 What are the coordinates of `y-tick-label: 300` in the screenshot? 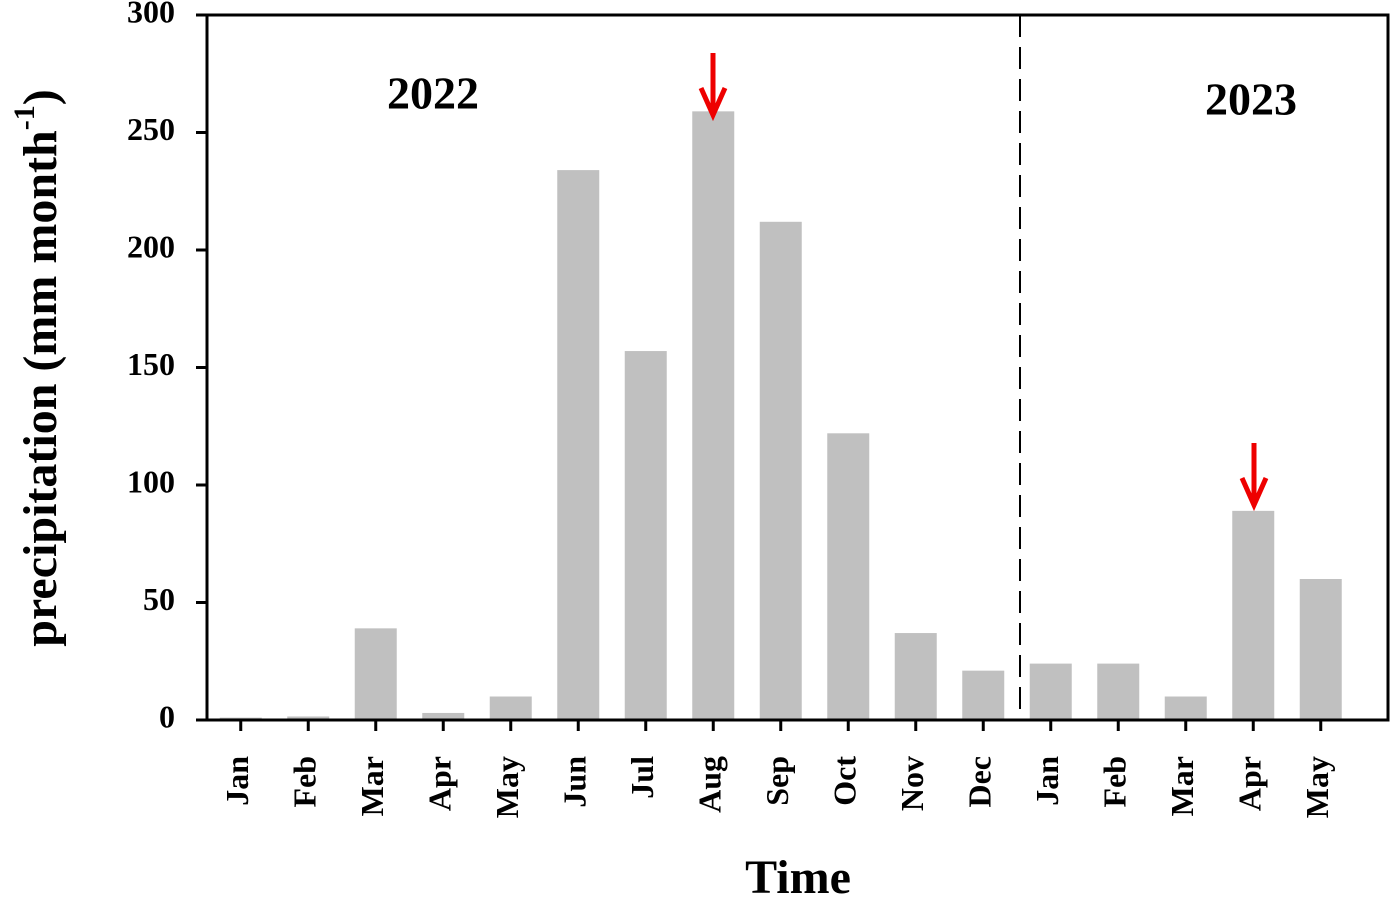 It's located at (151, 14).